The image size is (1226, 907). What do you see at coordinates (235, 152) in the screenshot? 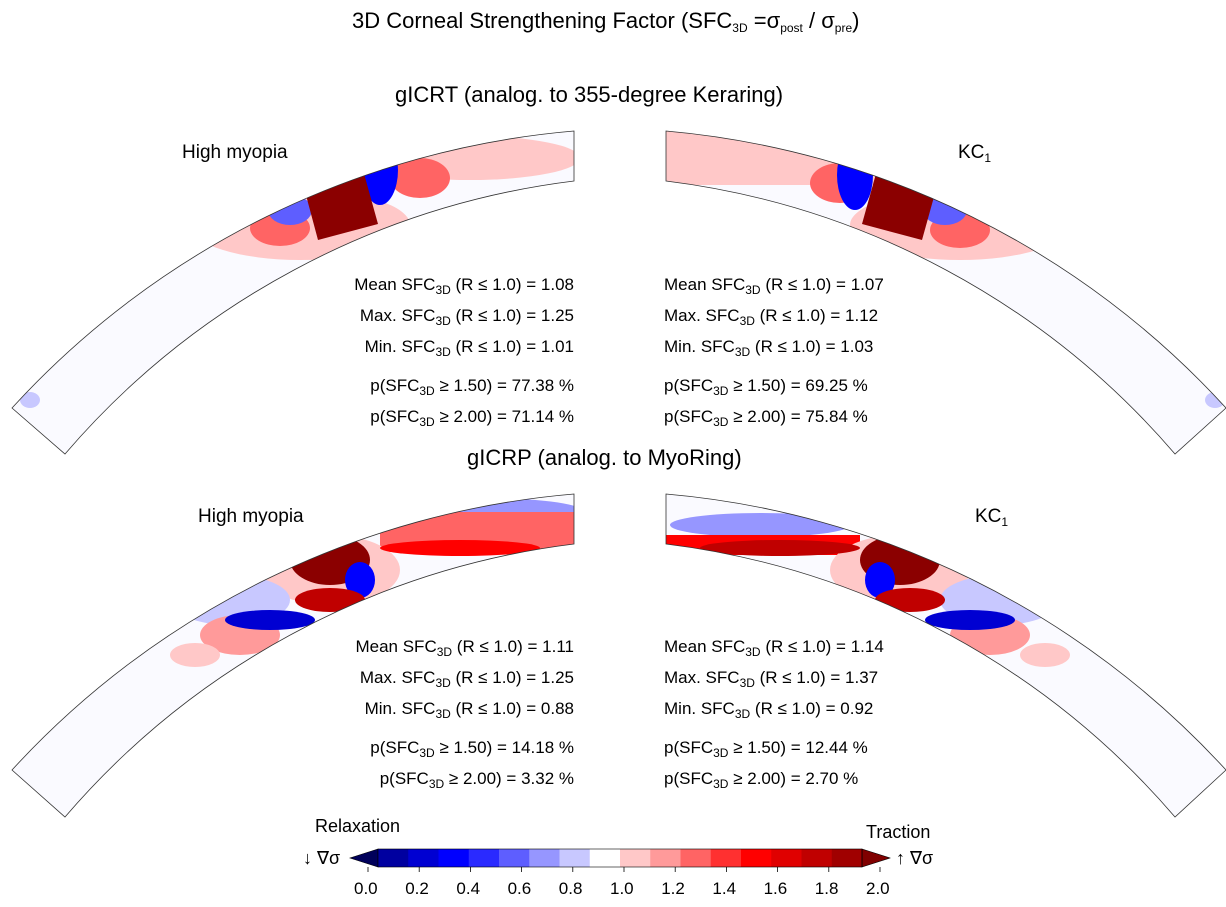
I see `panel-label-top-left: High myopia` at bounding box center [235, 152].